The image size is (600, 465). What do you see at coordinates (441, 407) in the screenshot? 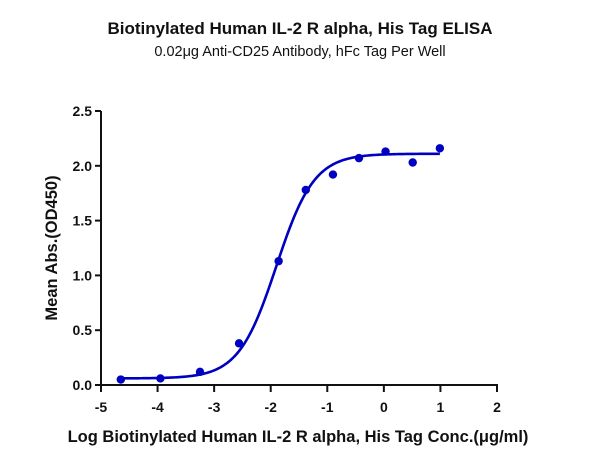
I see `x-tick-label: 1` at bounding box center [441, 407].